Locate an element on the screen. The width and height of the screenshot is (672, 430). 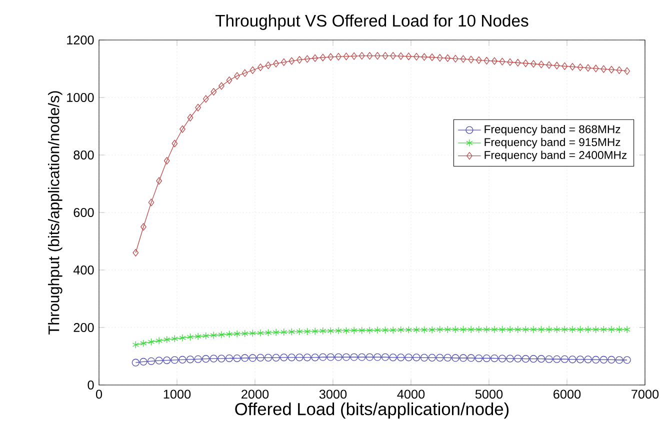
x-tick-label: 2000 is located at coordinates (255, 394).